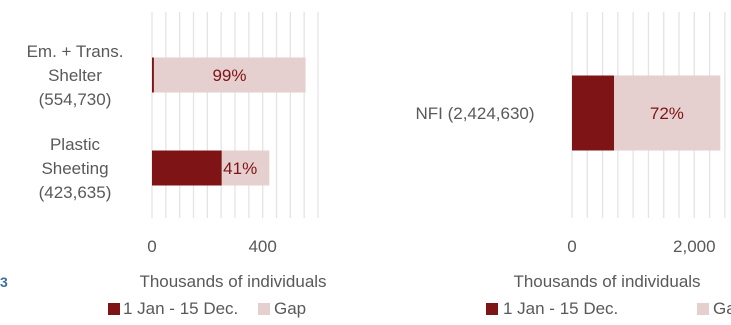  What do you see at coordinates (240, 168) in the screenshot?
I see `chart1-data-label: 41%` at bounding box center [240, 168].